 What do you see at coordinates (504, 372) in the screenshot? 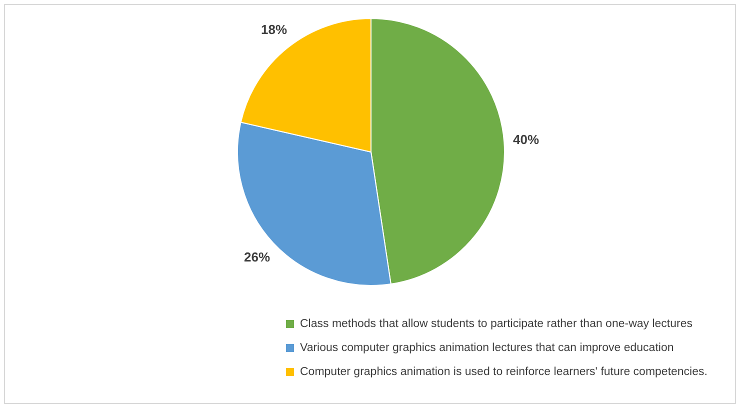
I see `legend-label: Computer graphics animation is used to reinforce learners' future competencies.` at bounding box center [504, 372].